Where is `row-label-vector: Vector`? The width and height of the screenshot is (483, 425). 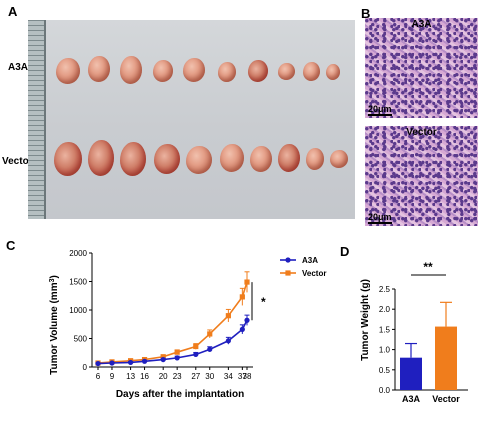 row-label-vector: Vector is located at coordinates (17, 161).